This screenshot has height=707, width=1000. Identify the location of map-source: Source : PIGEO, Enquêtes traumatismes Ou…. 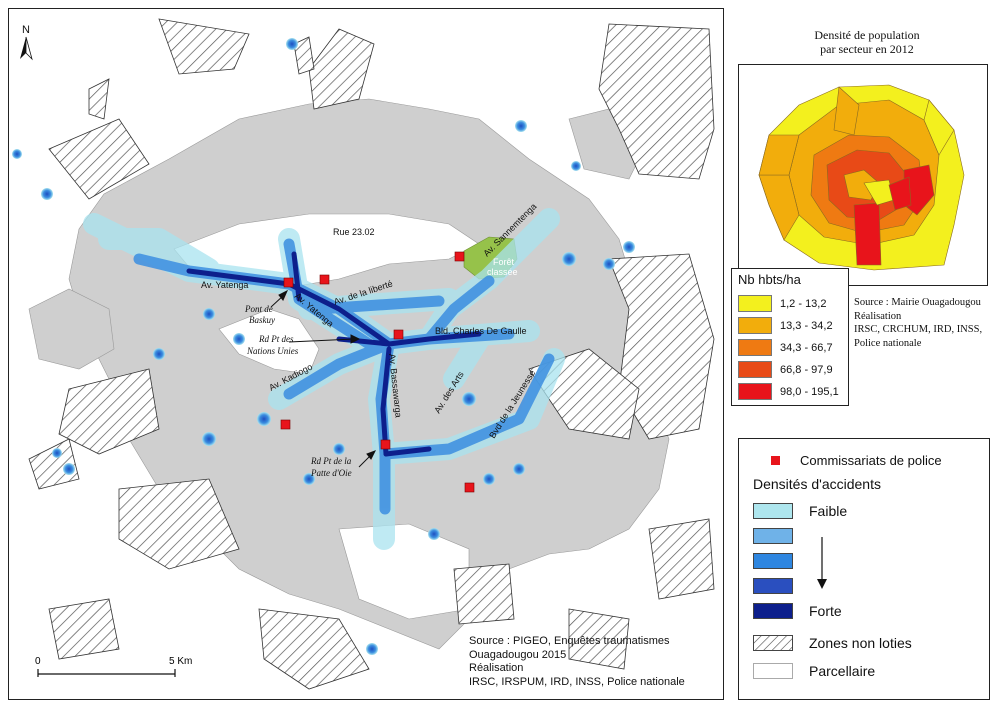
(594, 662).